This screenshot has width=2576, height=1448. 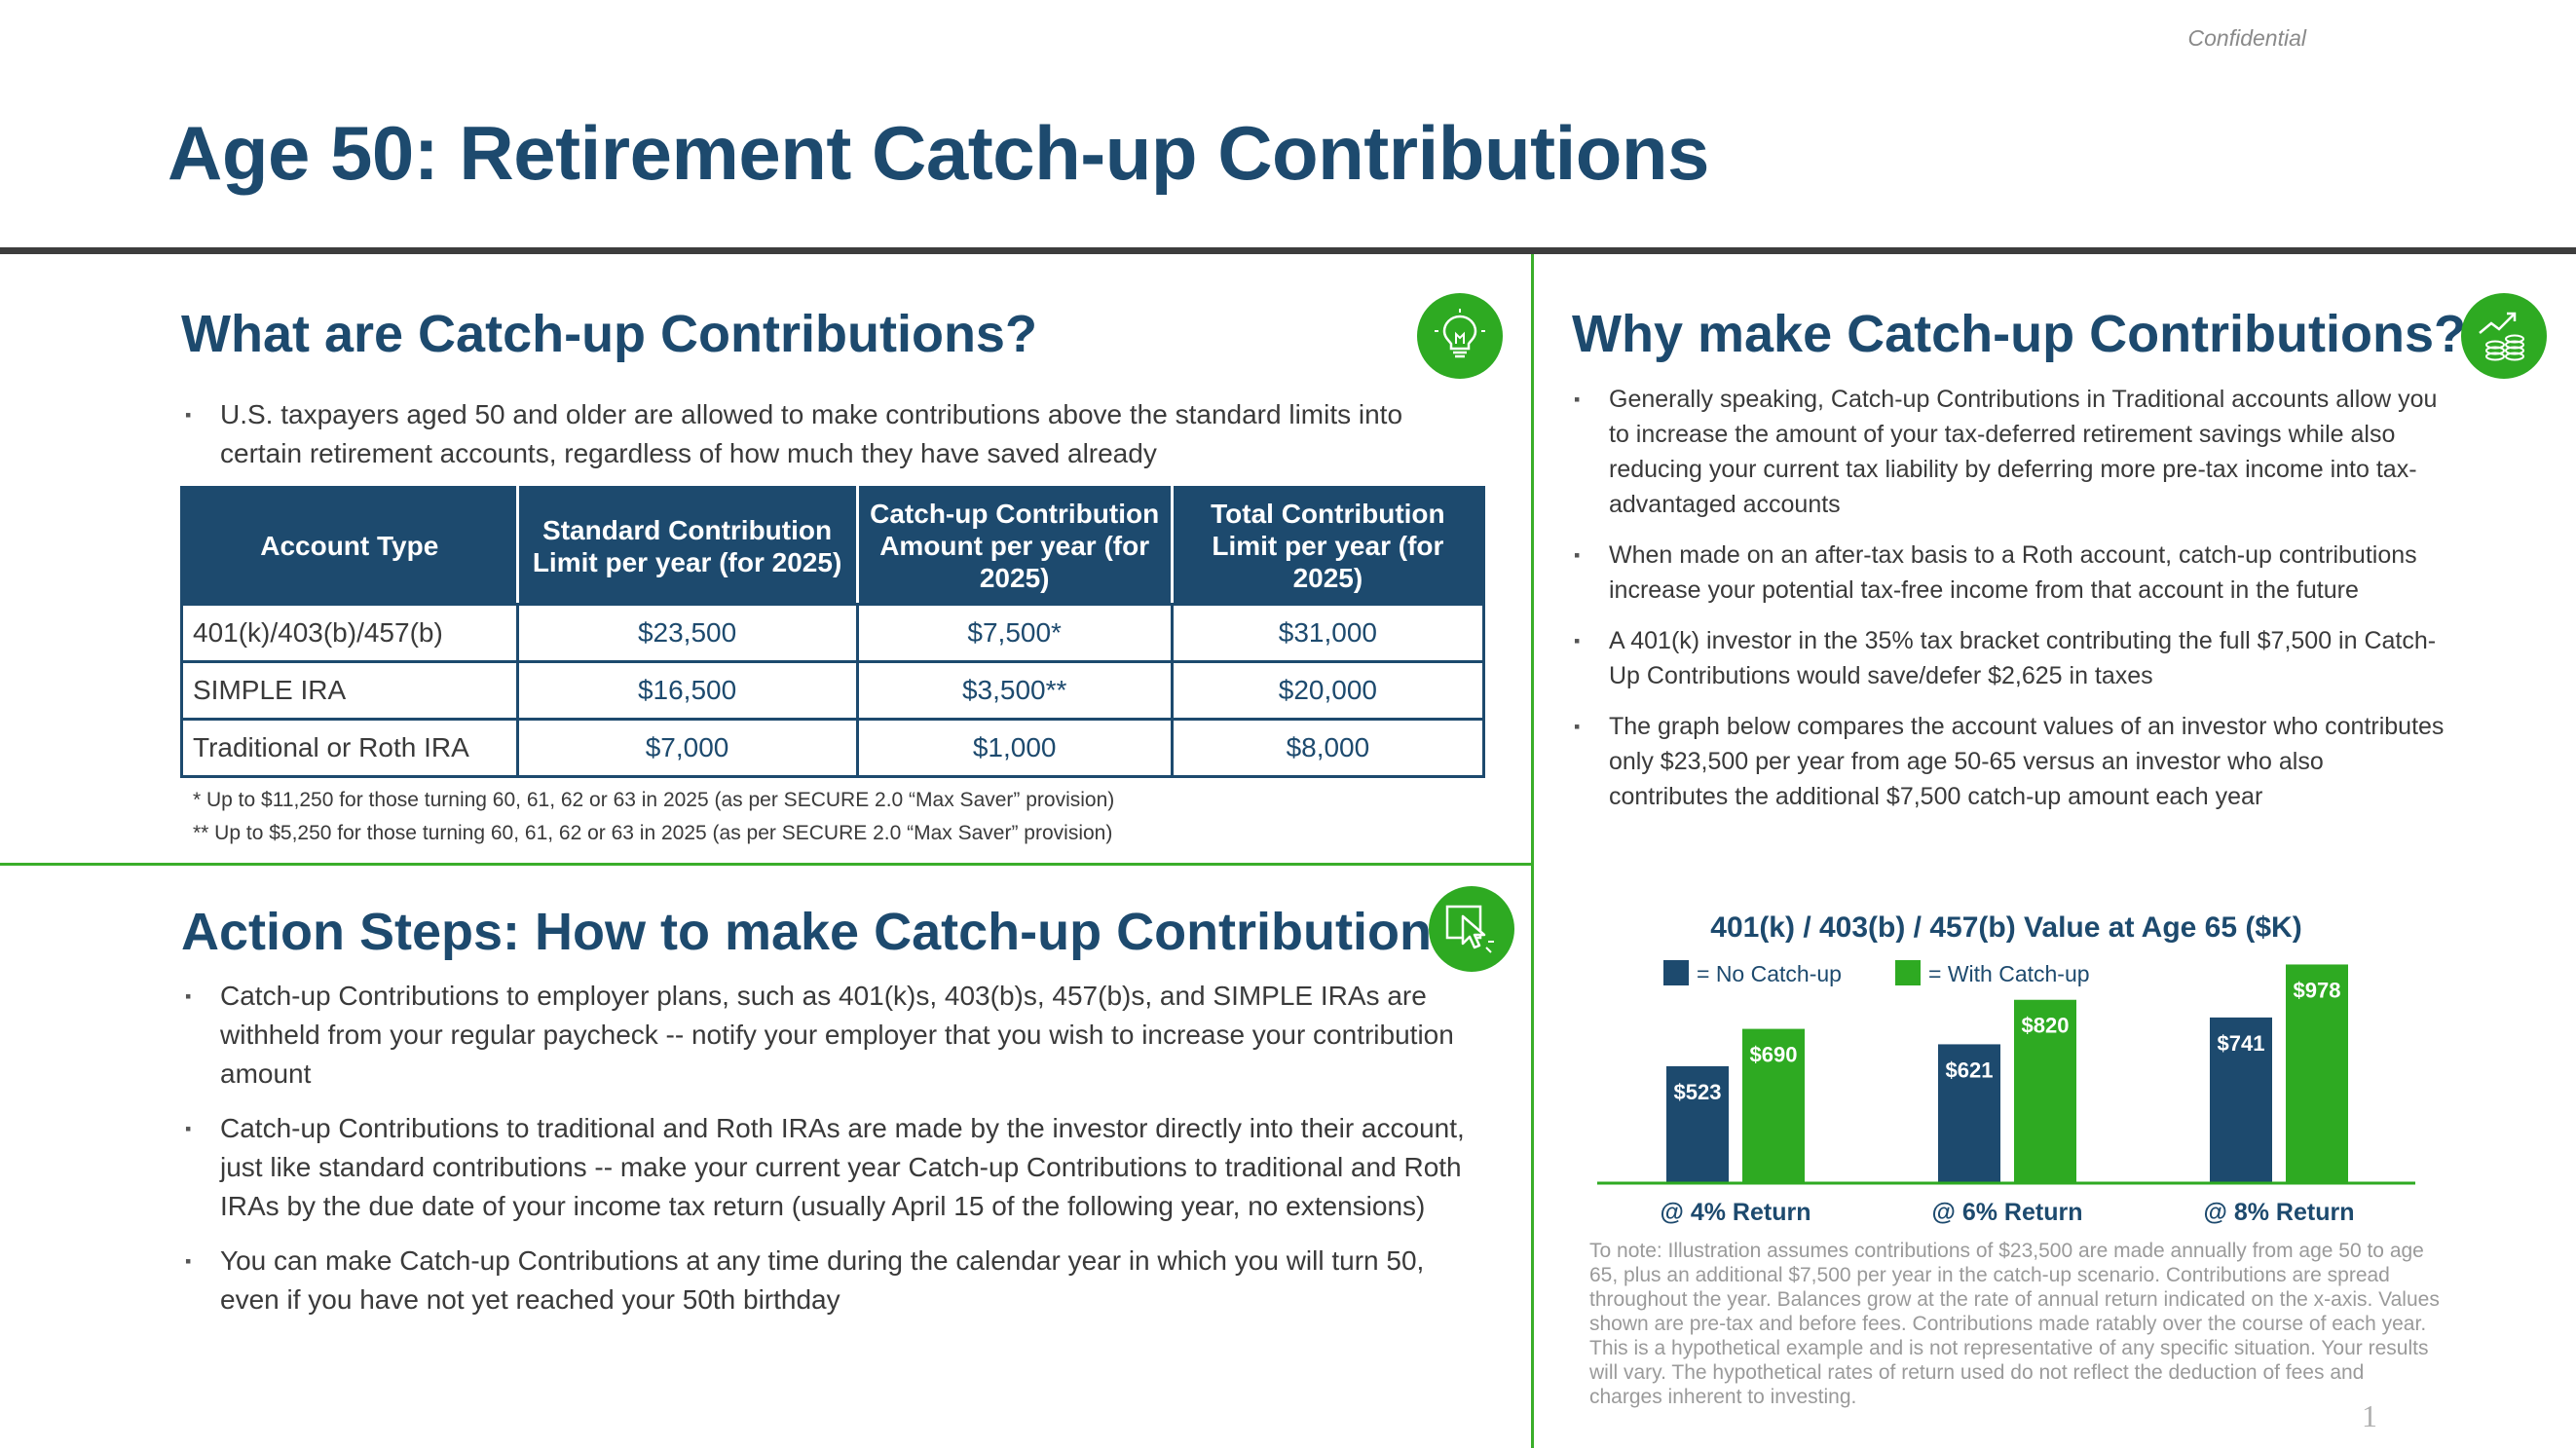 What do you see at coordinates (1769, 973) in the screenshot?
I see `legend-label: = No Catch-up` at bounding box center [1769, 973].